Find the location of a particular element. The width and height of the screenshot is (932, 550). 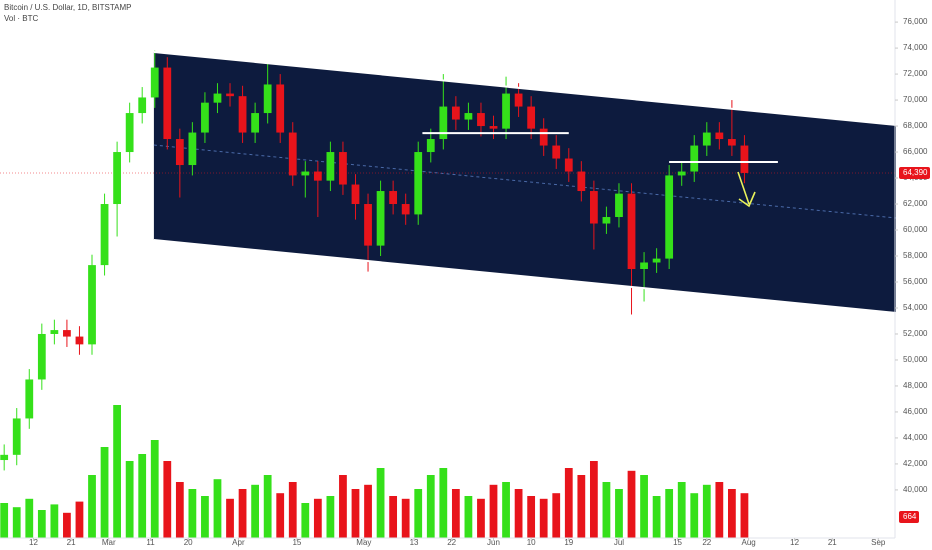

x-tick-label: 12 is located at coordinates (33, 542).